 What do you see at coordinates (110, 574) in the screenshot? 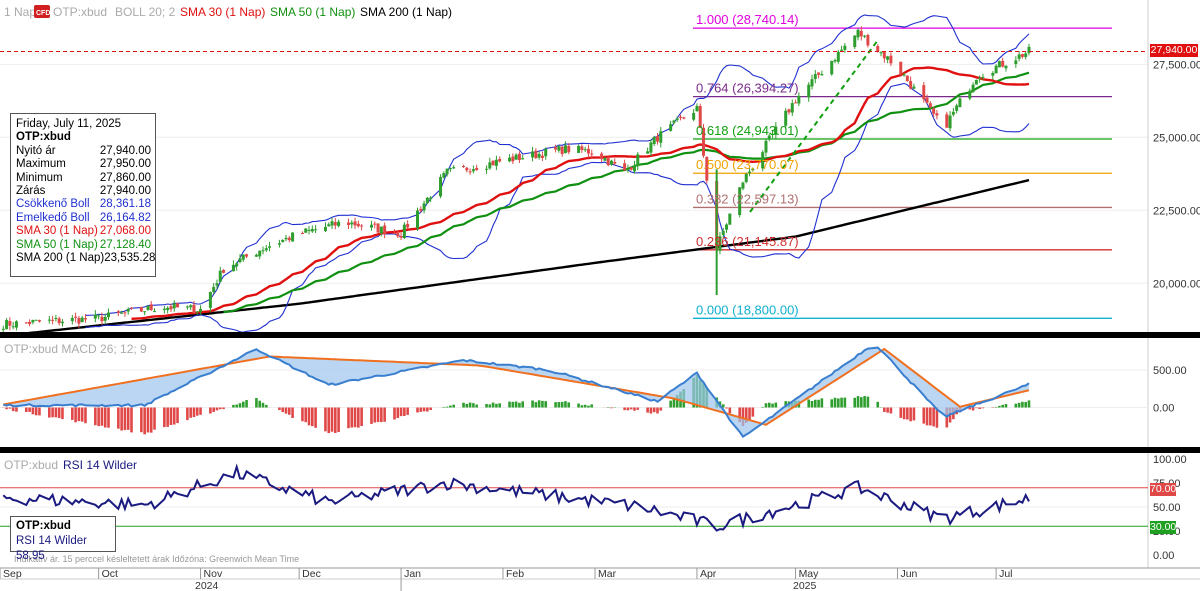
I see `month-label: Oct` at bounding box center [110, 574].